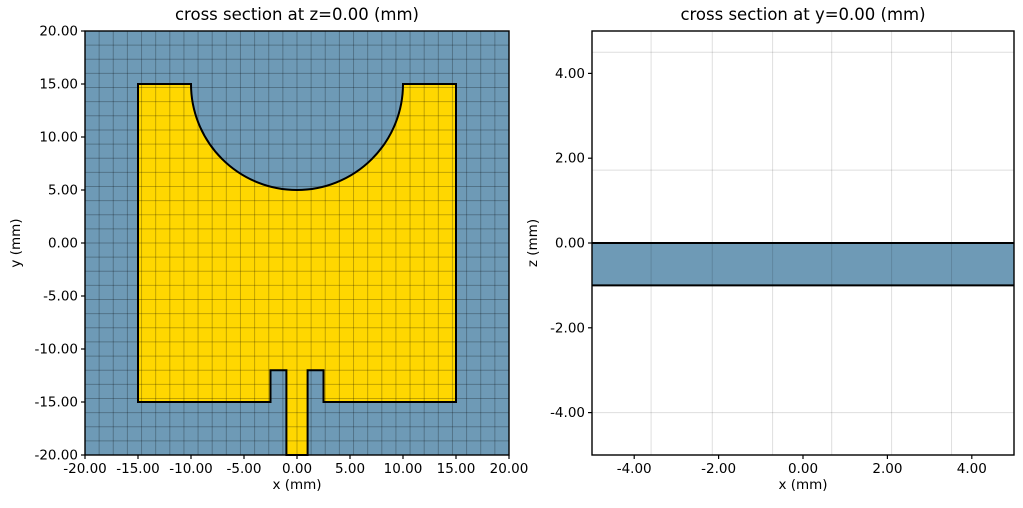  Describe the element at coordinates (297, 485) in the screenshot. I see `left-x-axis-label: x (mm)` at that location.